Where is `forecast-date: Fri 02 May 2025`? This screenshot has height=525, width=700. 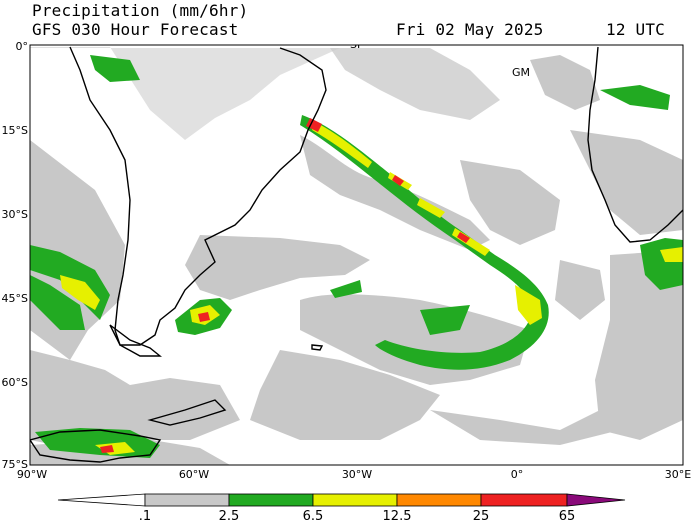
forecast-date: Fri 02 May 2025 is located at coordinates (470, 29).